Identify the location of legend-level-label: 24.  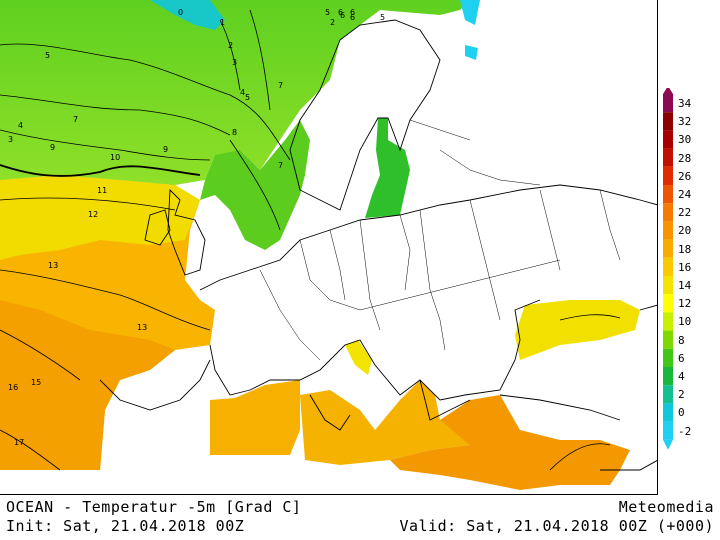
(685, 194).